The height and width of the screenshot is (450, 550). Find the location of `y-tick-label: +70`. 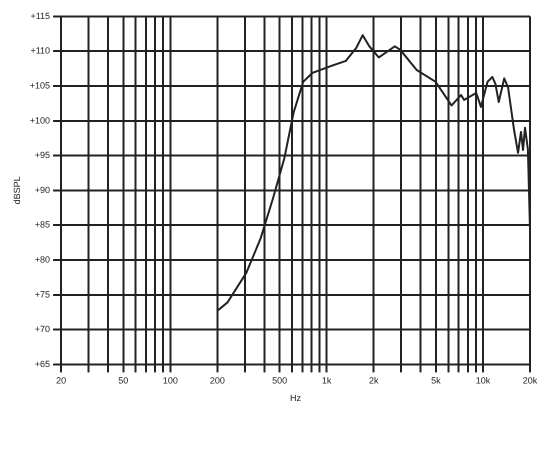

y-tick-label: +70 is located at coordinates (42, 329).